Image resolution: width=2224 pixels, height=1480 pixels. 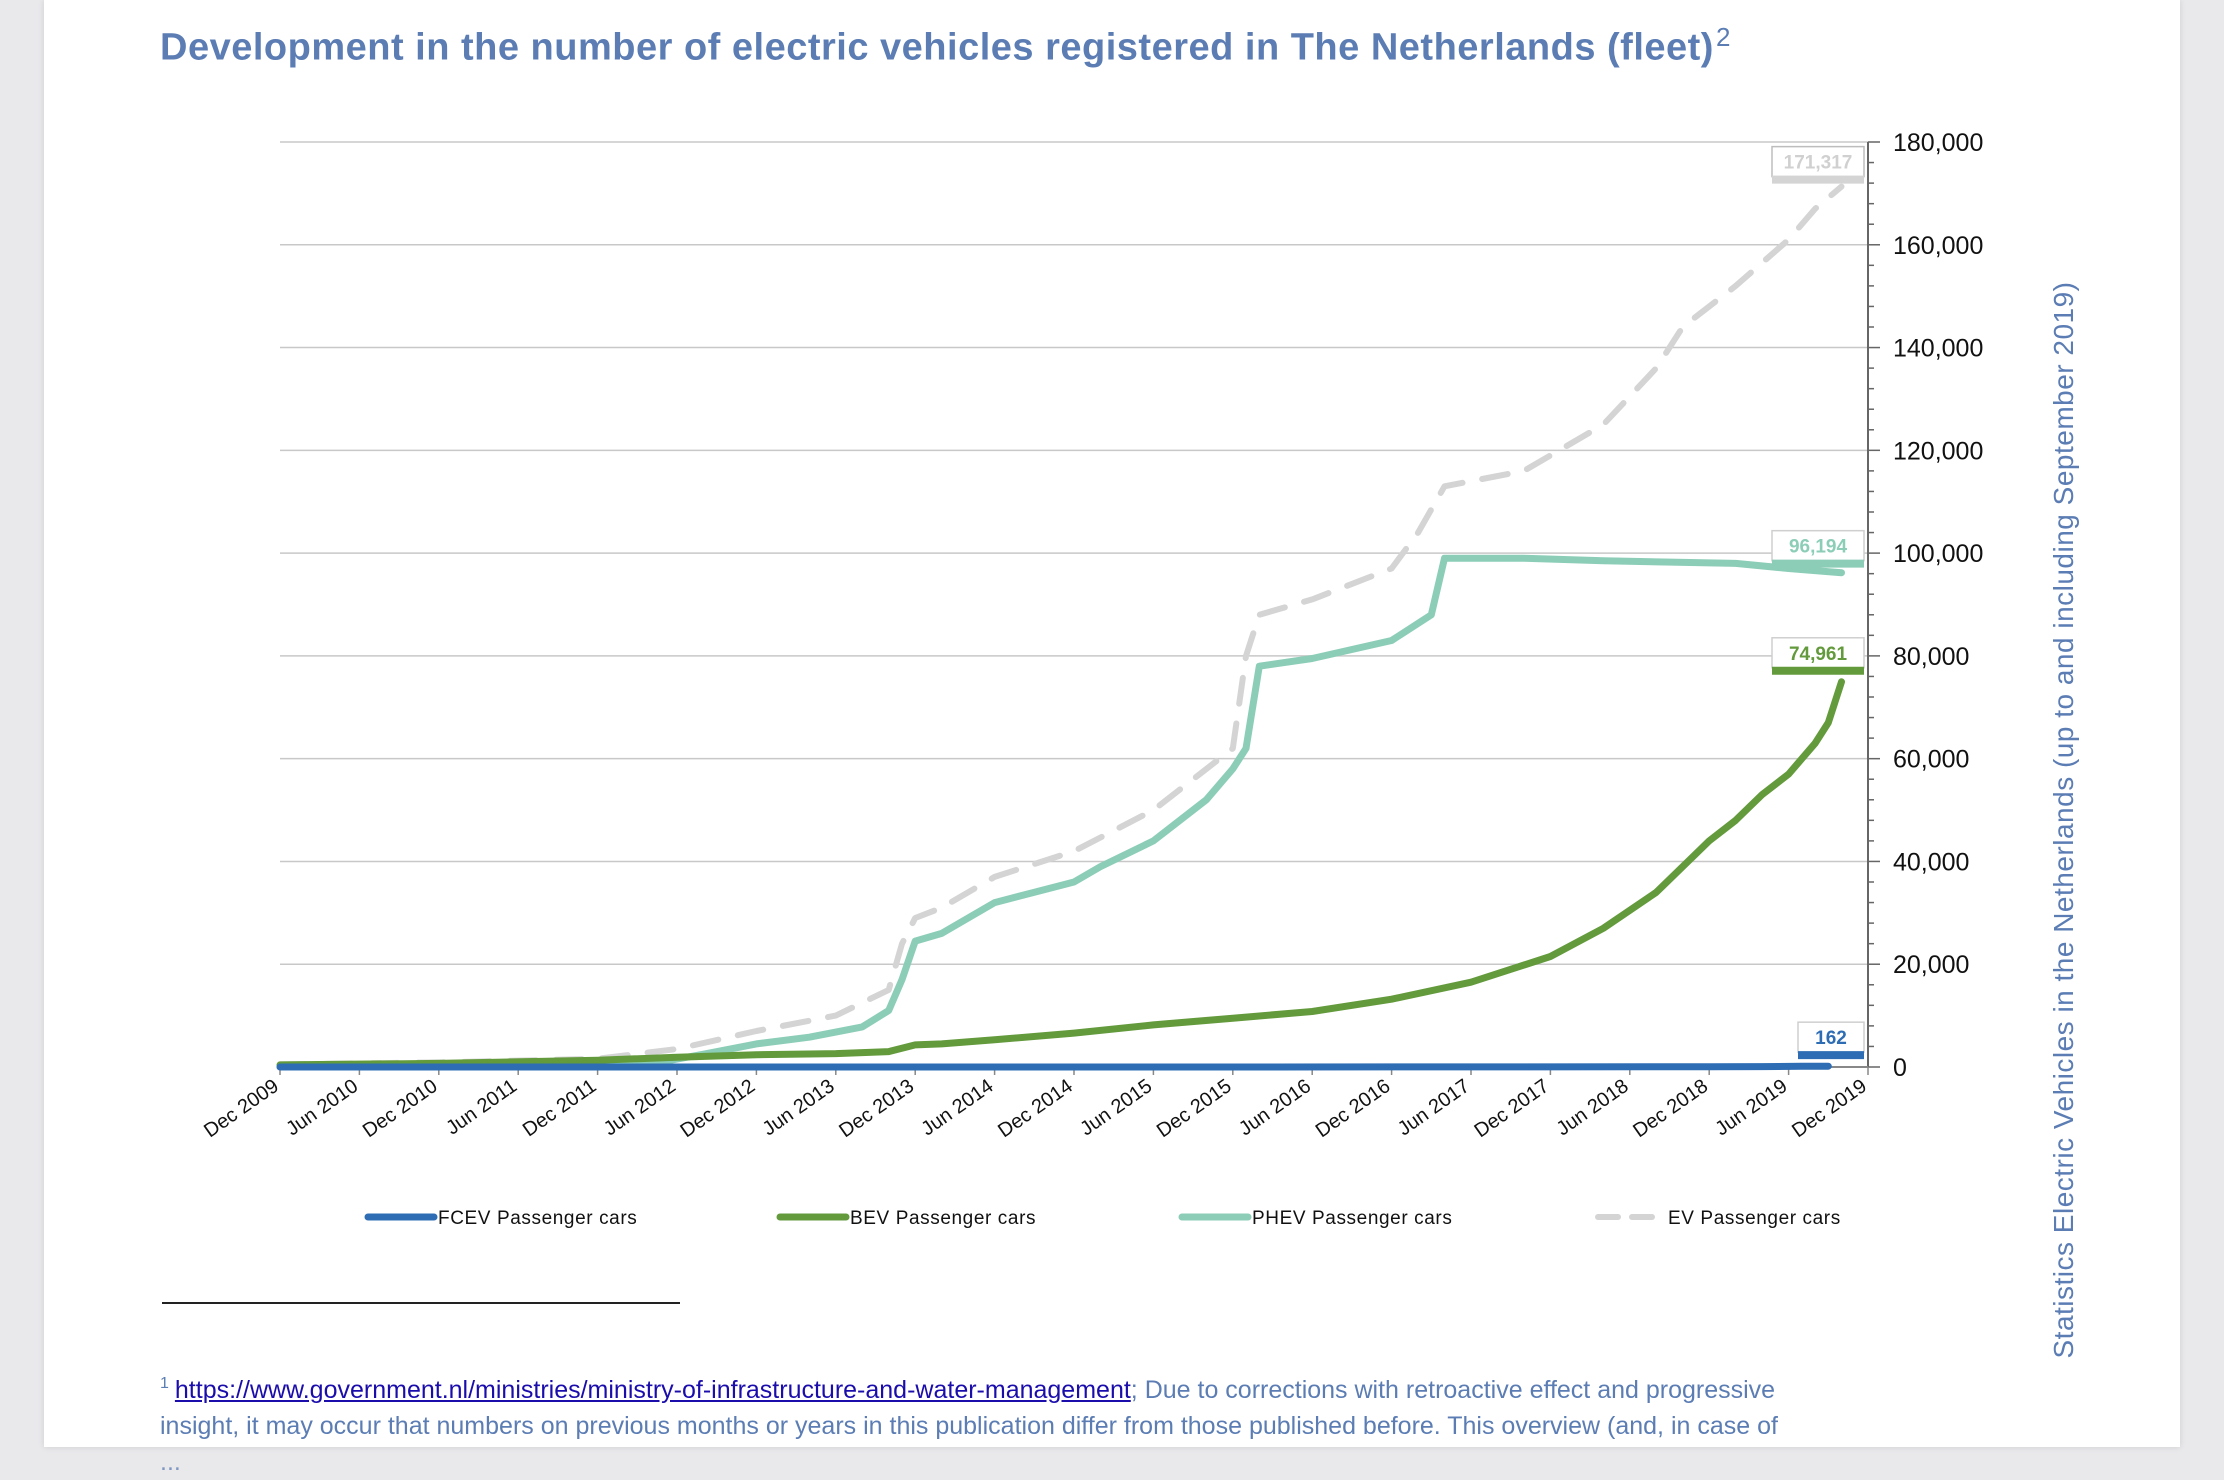 What do you see at coordinates (1931, 965) in the screenshot?
I see `y-tick-label: 20,000` at bounding box center [1931, 965].